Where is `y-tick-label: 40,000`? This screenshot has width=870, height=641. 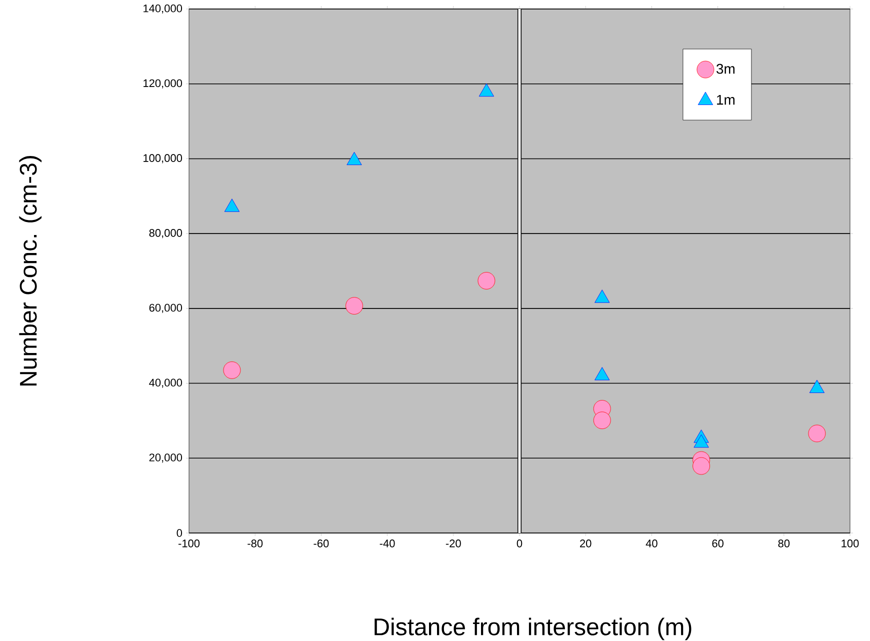
y-tick-label: 40,000 is located at coordinates (165, 383).